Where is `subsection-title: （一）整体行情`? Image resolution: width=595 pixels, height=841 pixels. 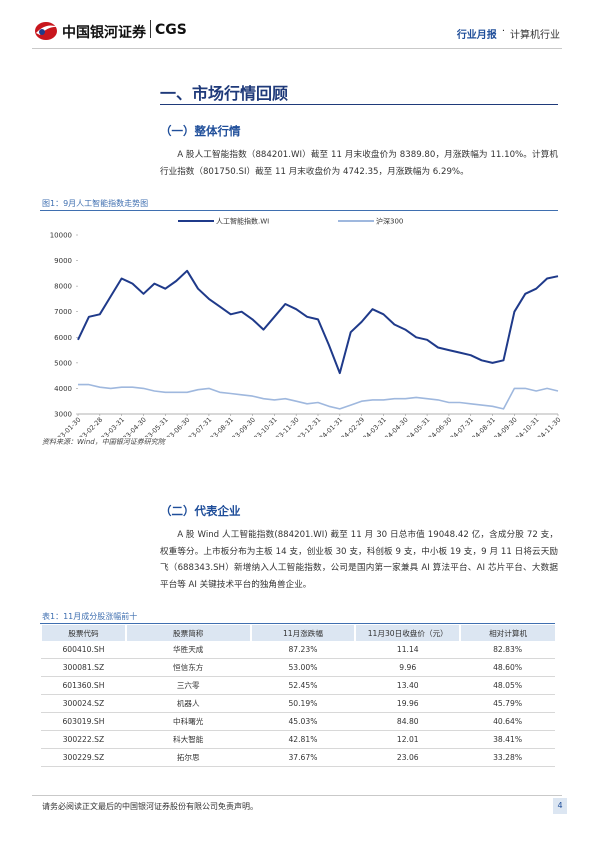
subsection-title: （一）整体行情 is located at coordinates (200, 131).